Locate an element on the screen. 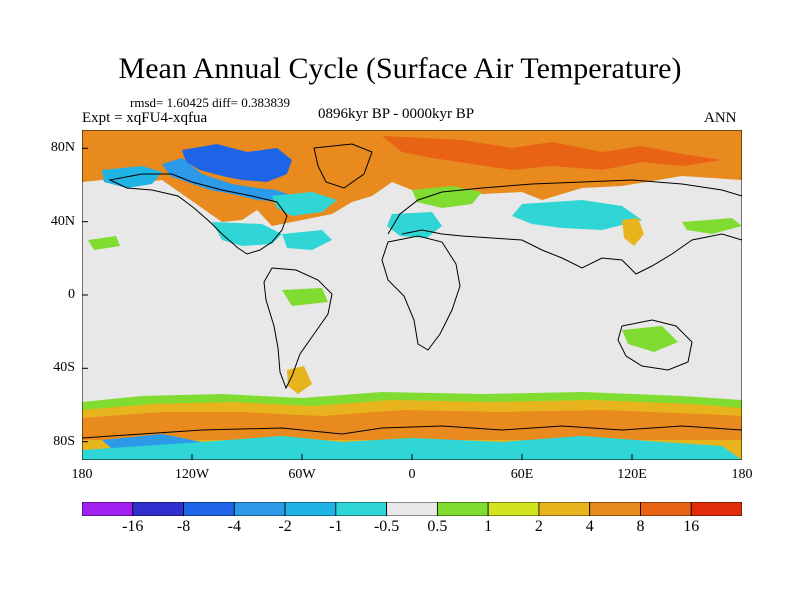 This screenshot has height=600, width=800. arctic-orange-core is located at coordinates (552, 153).